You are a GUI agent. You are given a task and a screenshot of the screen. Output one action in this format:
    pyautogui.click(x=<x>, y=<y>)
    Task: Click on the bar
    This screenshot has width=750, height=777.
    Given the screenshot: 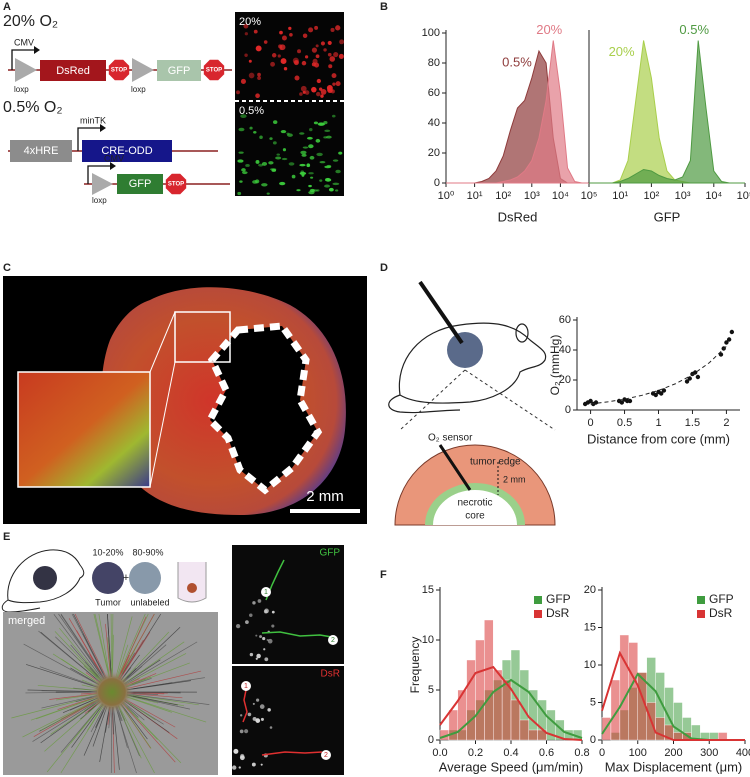 What is the action you would take?
    pyautogui.click(x=533, y=735)
    